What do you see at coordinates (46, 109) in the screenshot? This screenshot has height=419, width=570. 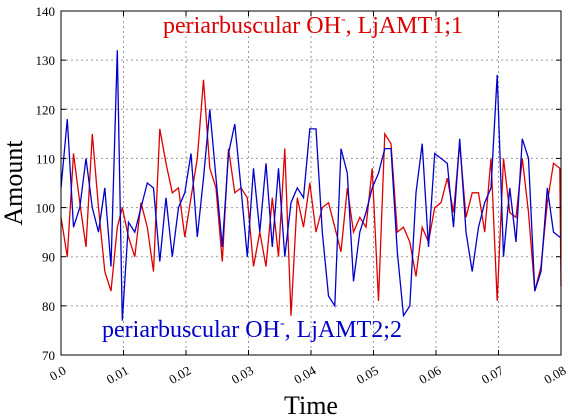 I see `y-tick-label: 120` at bounding box center [46, 109].